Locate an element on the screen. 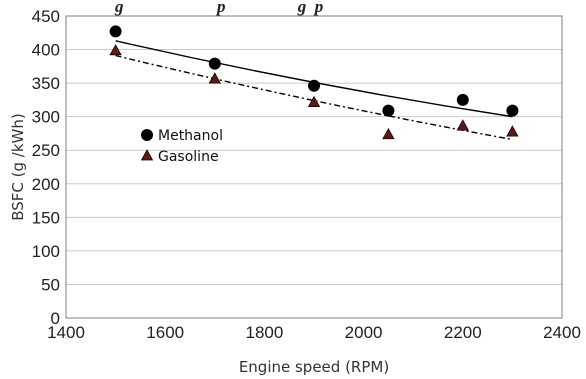 The width and height of the screenshot is (586, 379). y-axis-label: BSFC (g /kWh) is located at coordinates (18, 167).